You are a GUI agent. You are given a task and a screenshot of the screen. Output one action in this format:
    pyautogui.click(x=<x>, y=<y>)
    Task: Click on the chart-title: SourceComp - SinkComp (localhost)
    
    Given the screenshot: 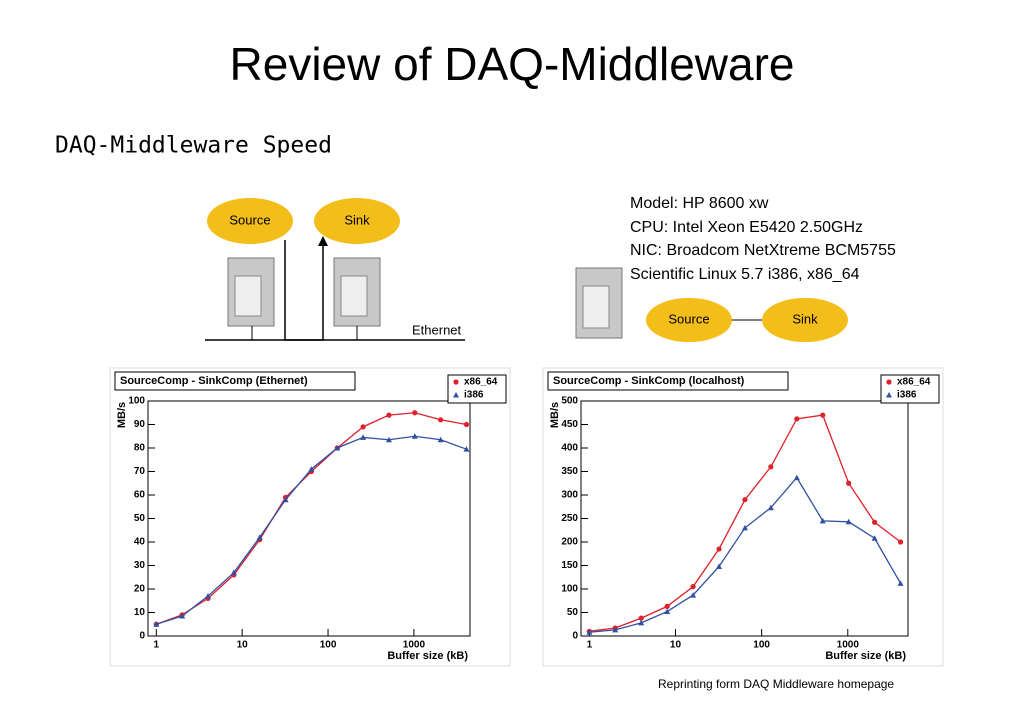 What is the action you would take?
    pyautogui.click(x=649, y=381)
    